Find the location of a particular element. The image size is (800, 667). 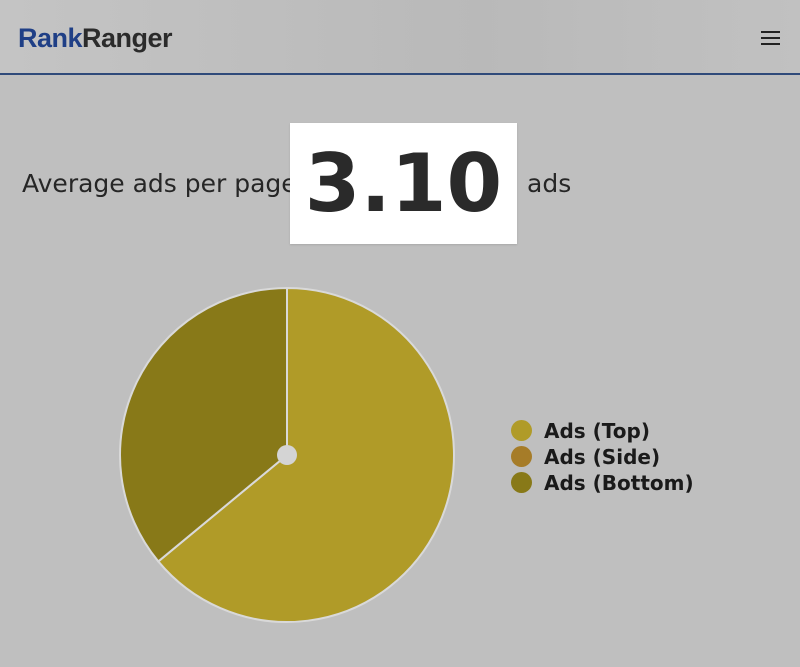

pie-legend: Ads (Top) Ads (Side) Ads (Bottom) is located at coordinates (641, 457).